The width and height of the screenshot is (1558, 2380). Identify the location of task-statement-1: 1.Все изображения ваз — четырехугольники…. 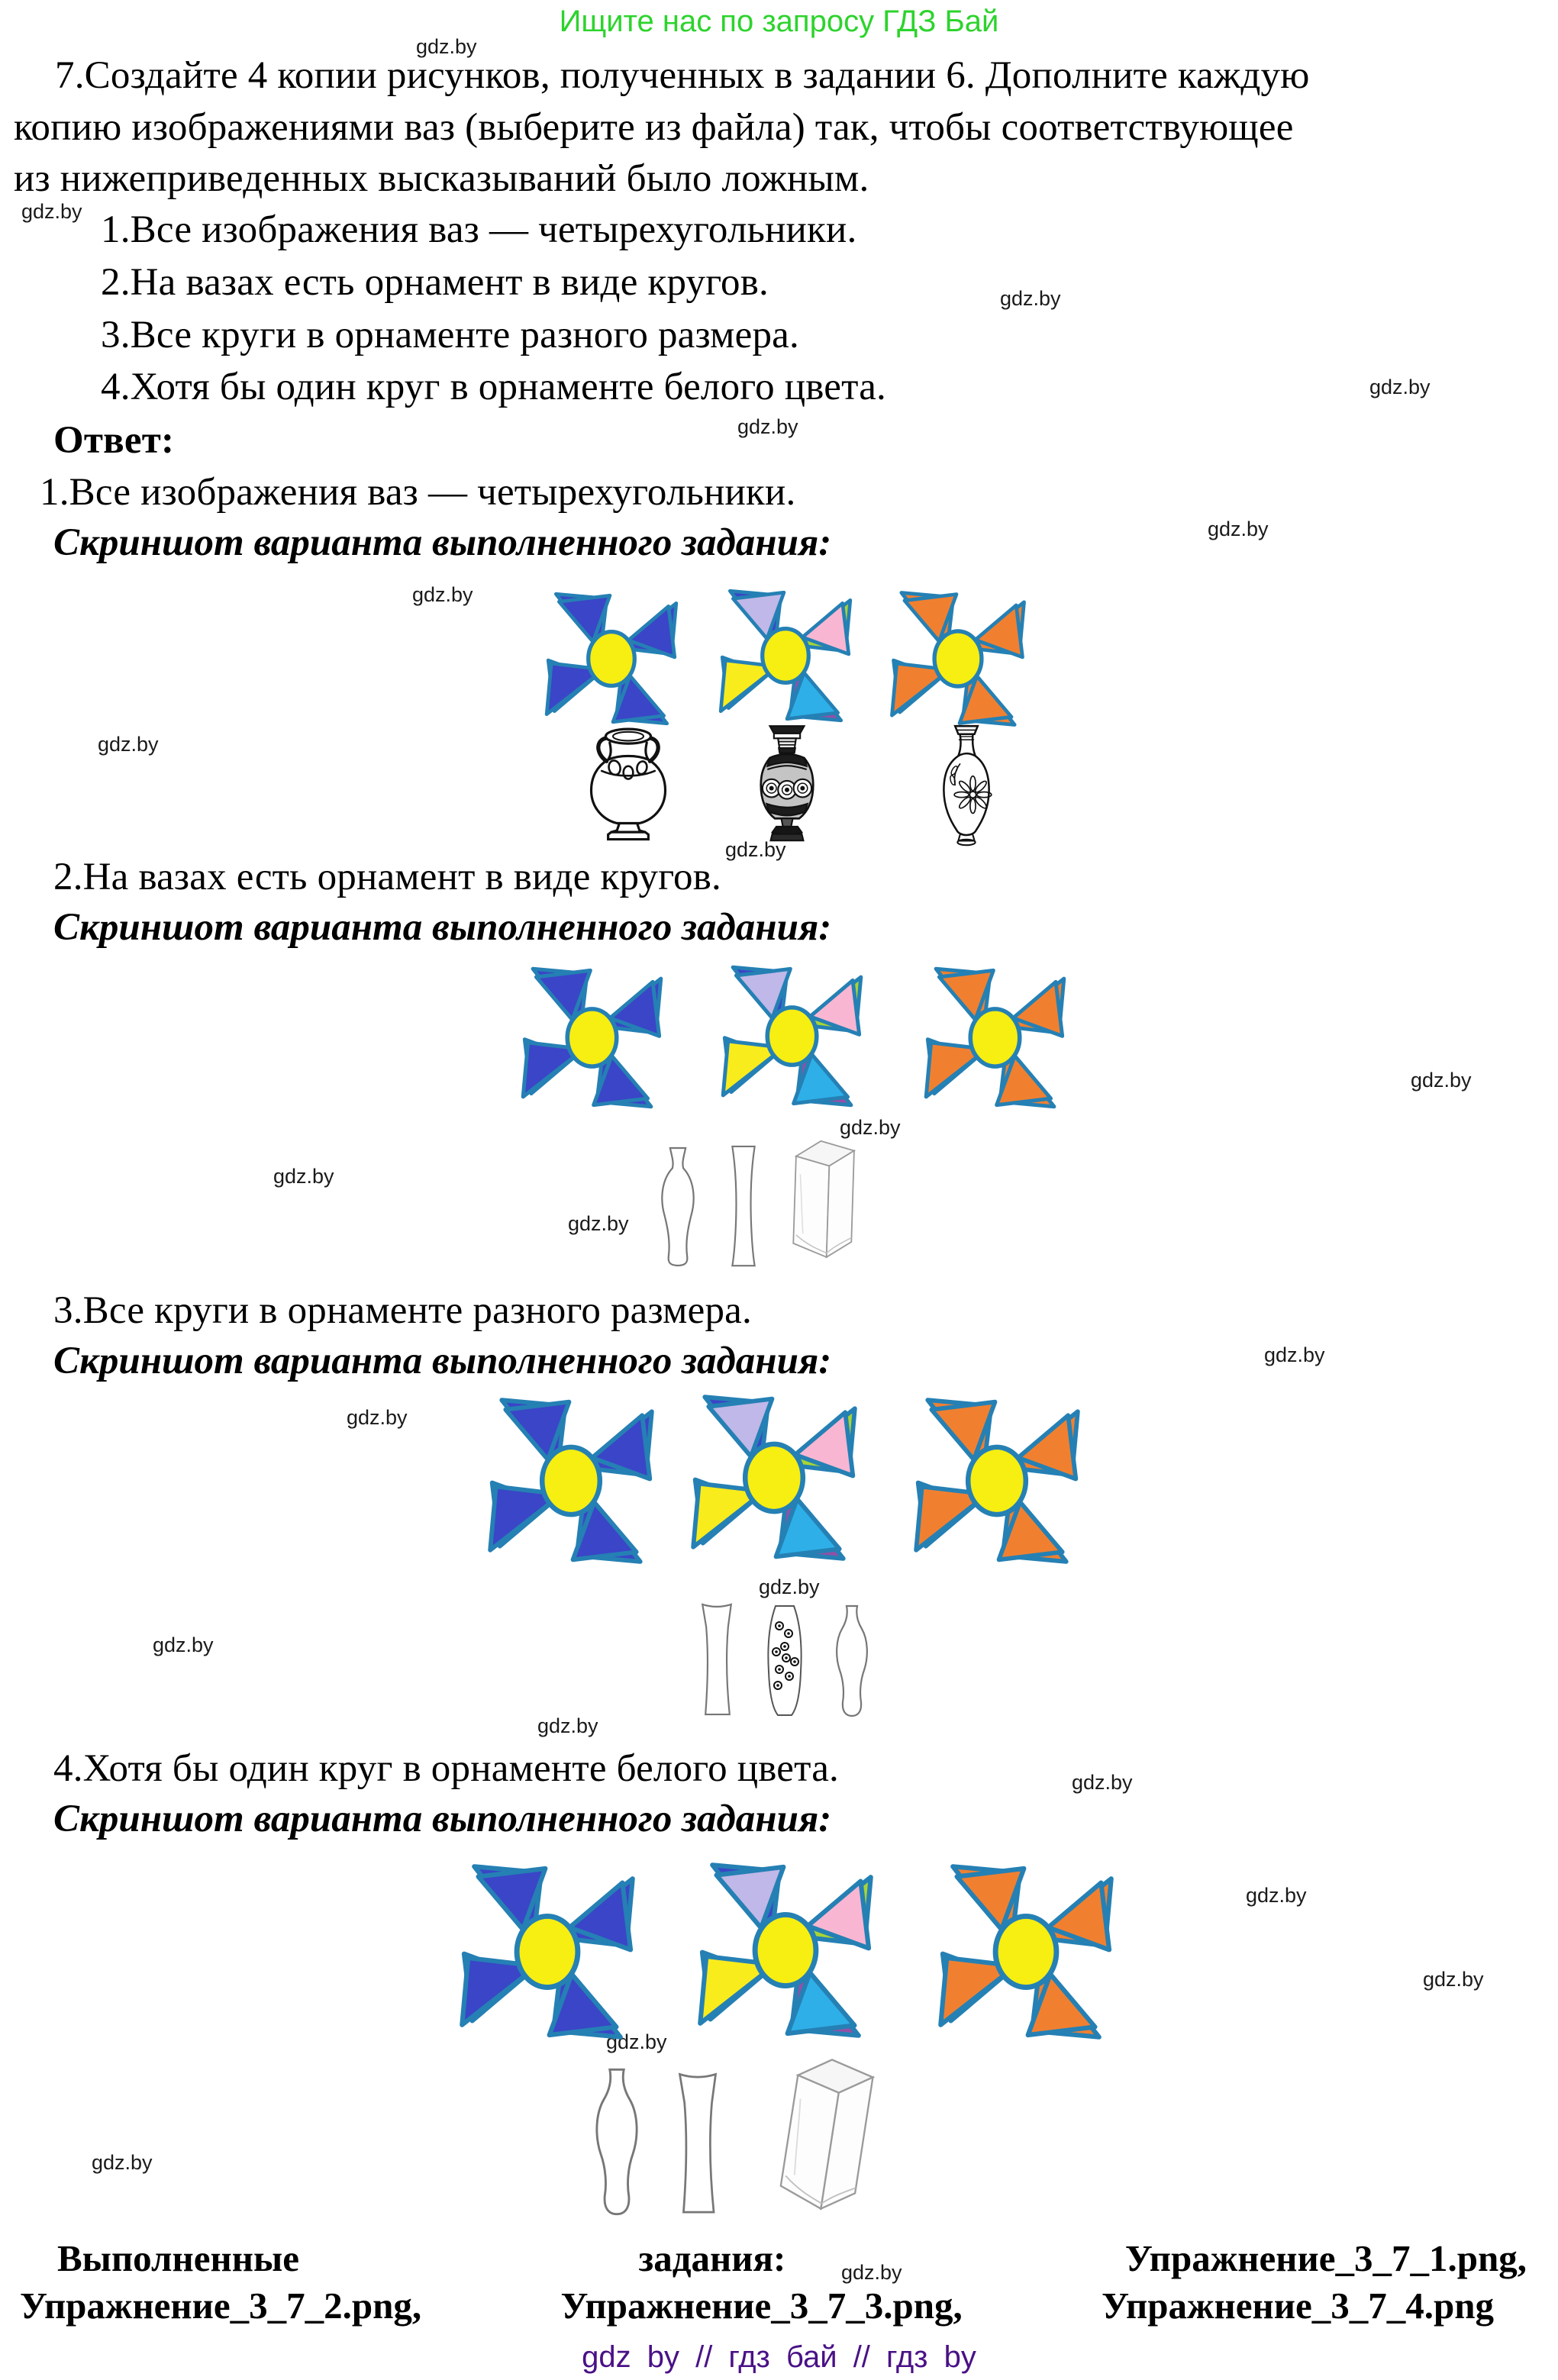
(479, 229).